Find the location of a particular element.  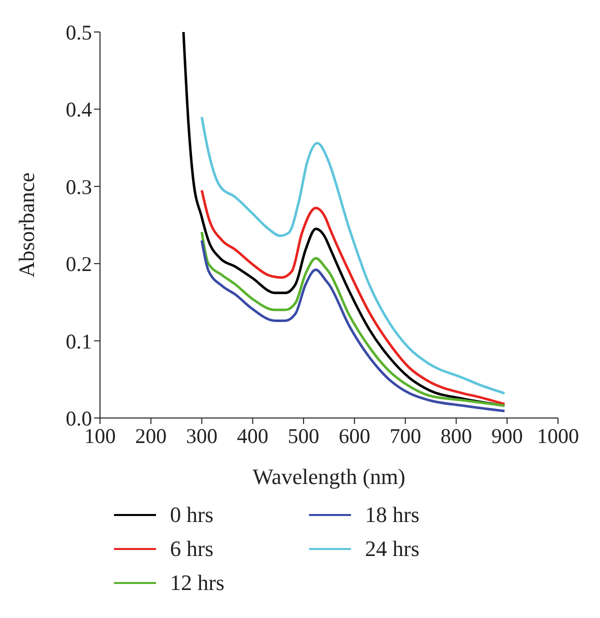

y-tick-label: 0.4 is located at coordinates (79, 110).